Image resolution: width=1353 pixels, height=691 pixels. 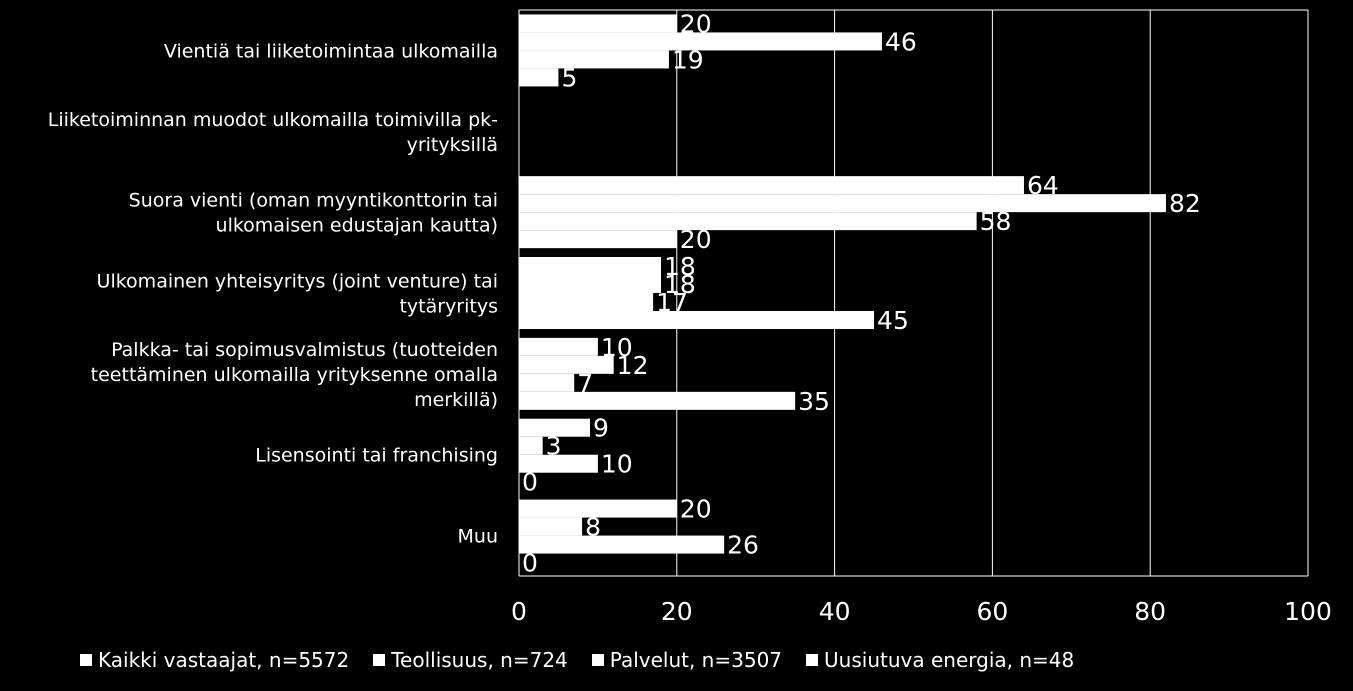 I want to click on category-label-line: Lisensointi tai franchising, so click(x=376, y=456).